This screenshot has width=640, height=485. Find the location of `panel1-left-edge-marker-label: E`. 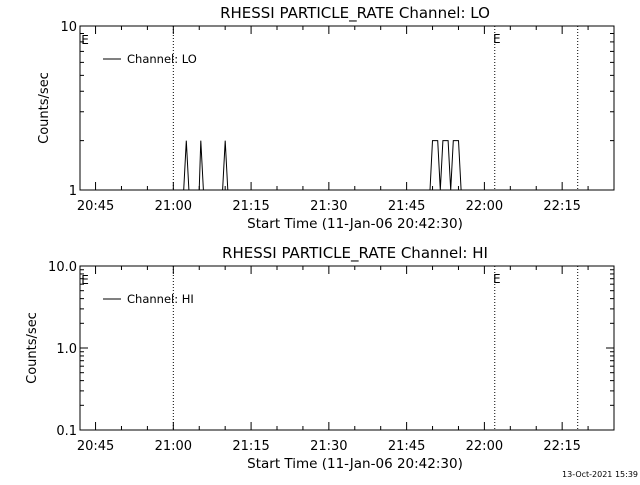

panel1-left-edge-marker-label: E is located at coordinates (85, 40).